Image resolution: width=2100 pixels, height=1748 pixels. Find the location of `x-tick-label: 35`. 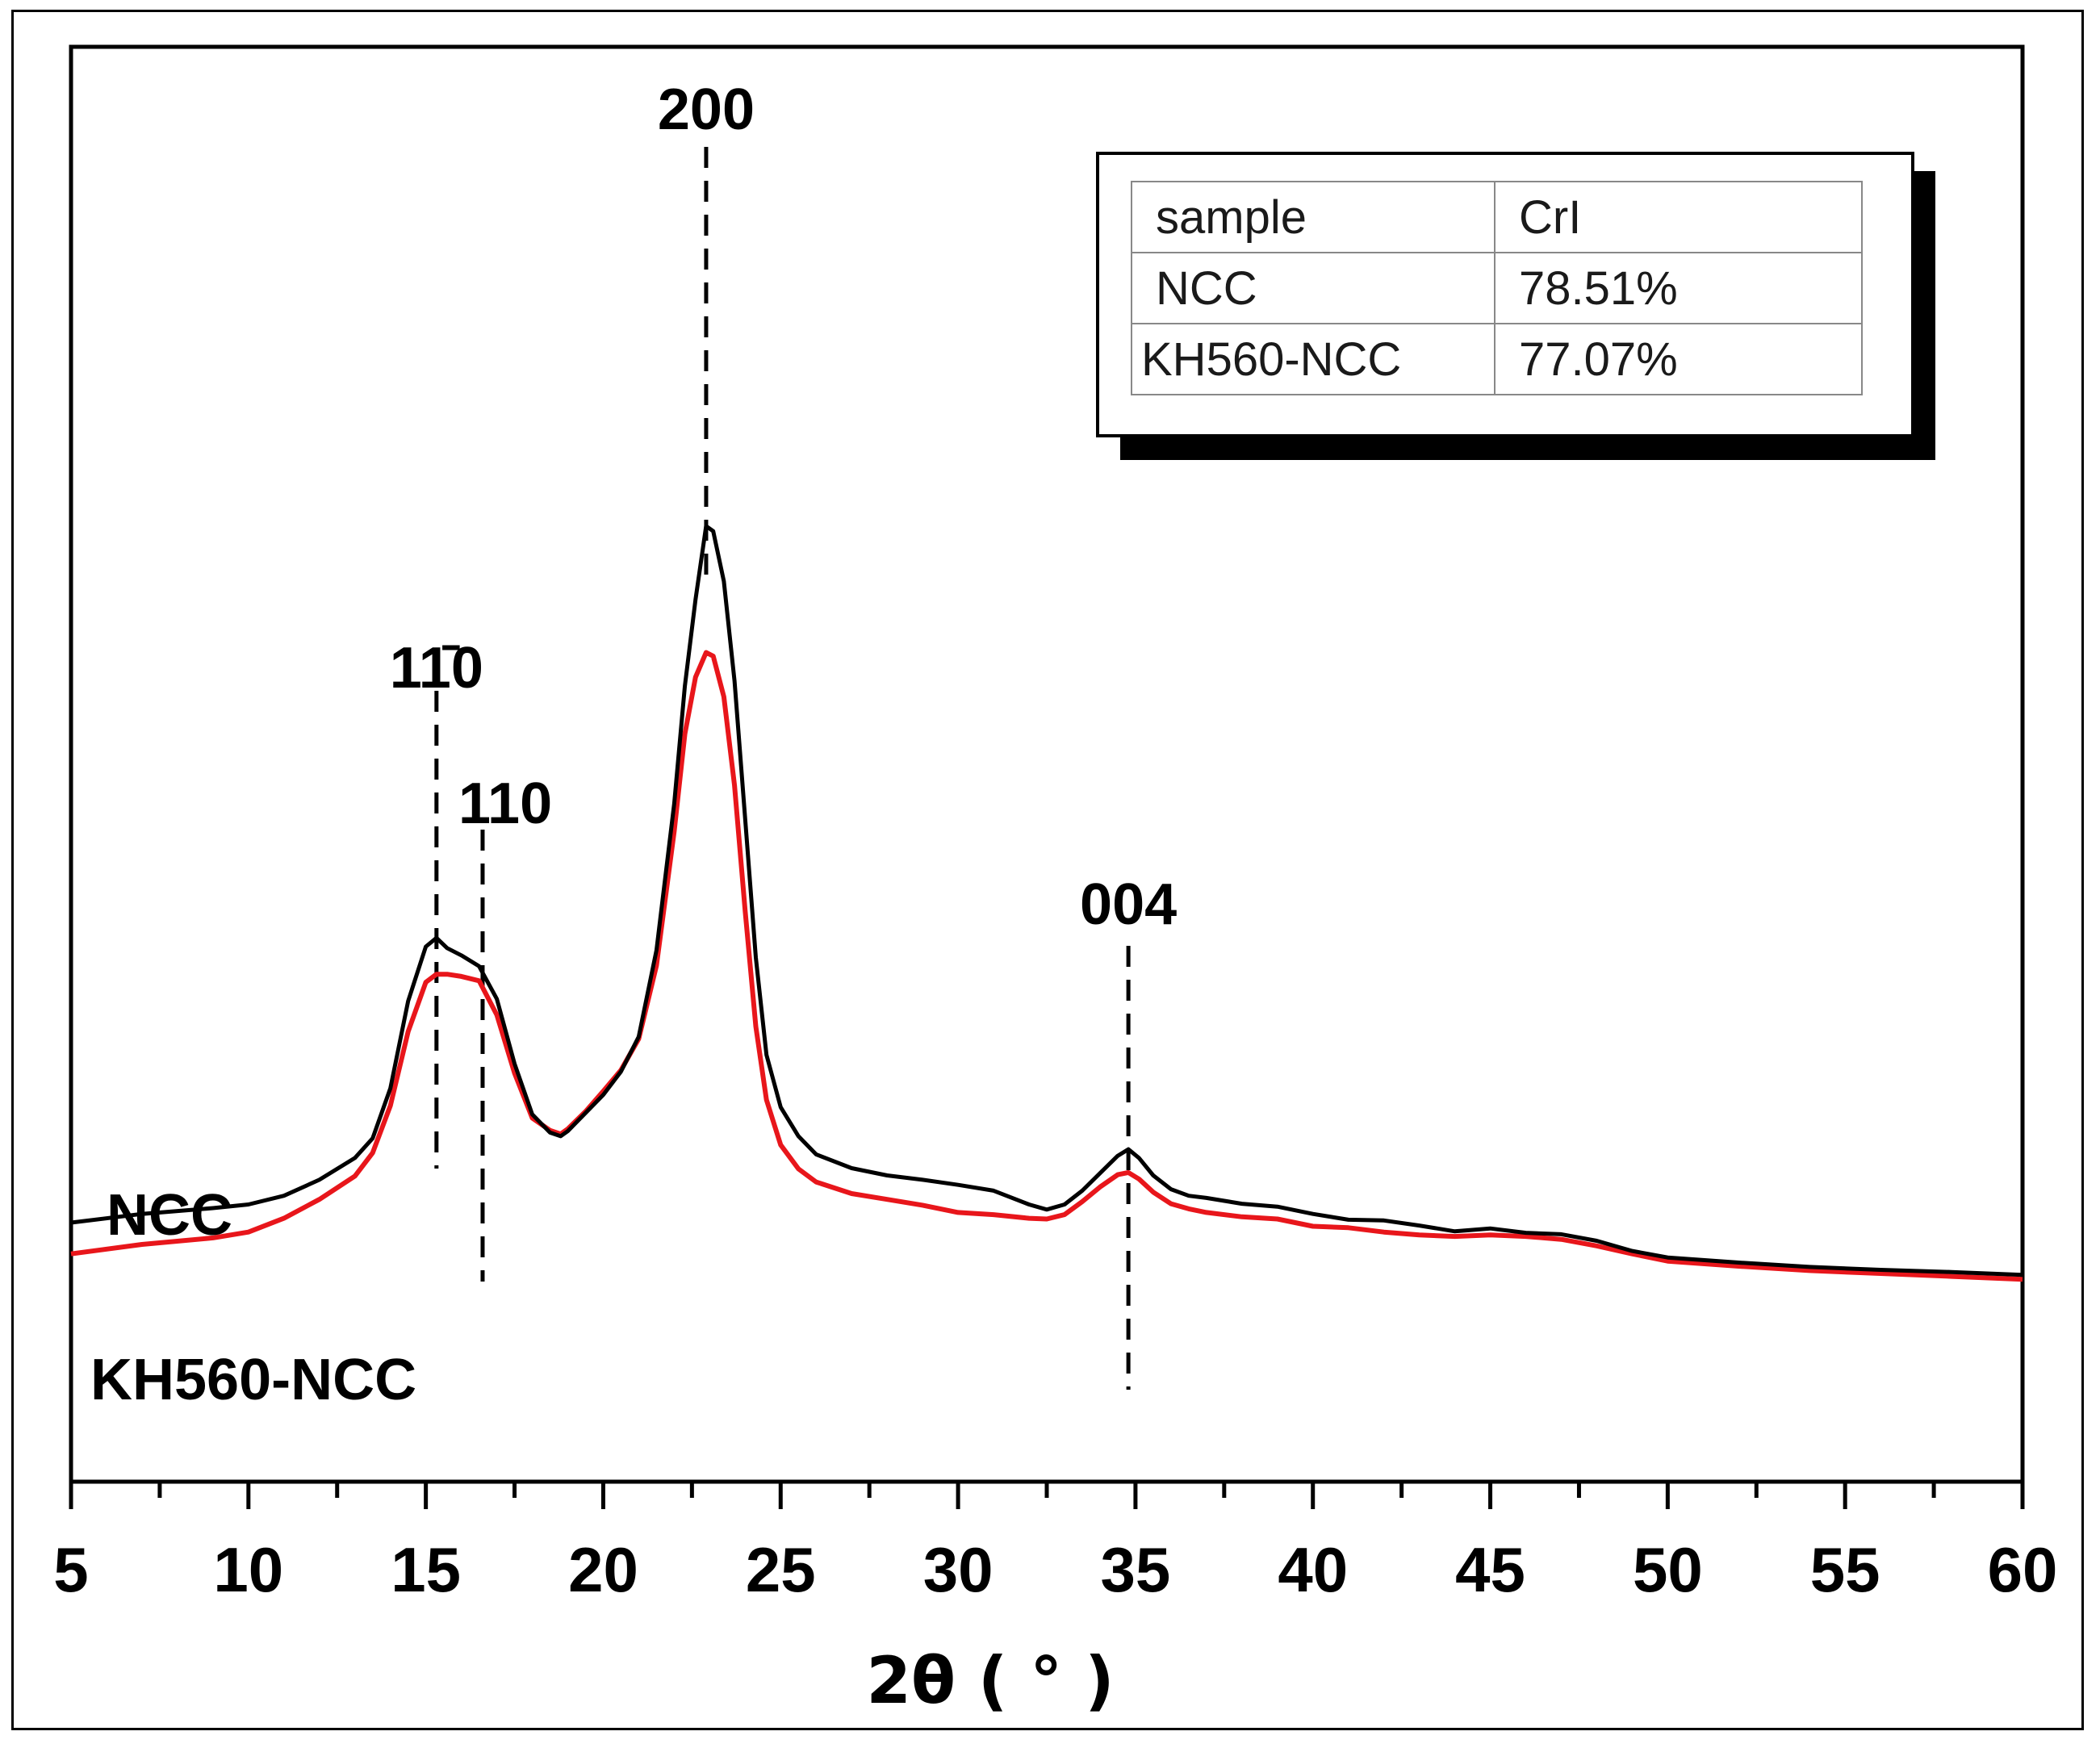

x-tick-label: 35 is located at coordinates (1136, 1569).